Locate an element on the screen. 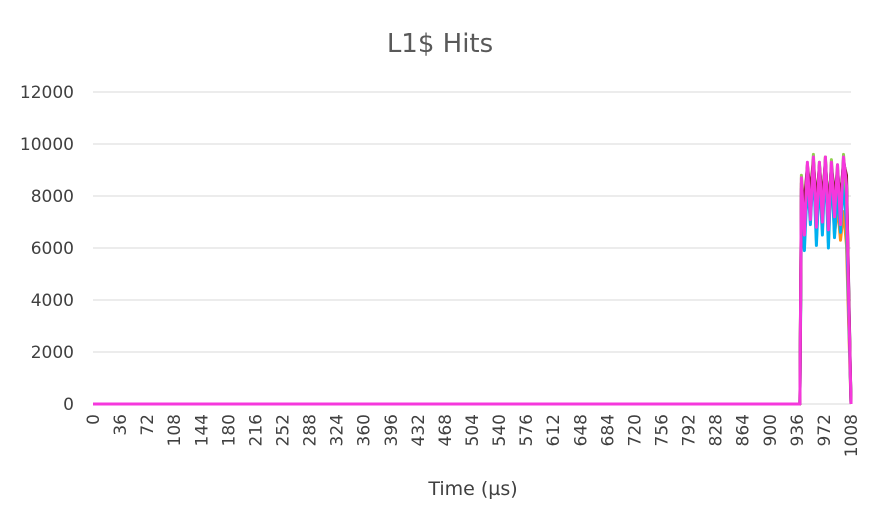  x-tick-label: 900 is located at coordinates (771, 430).